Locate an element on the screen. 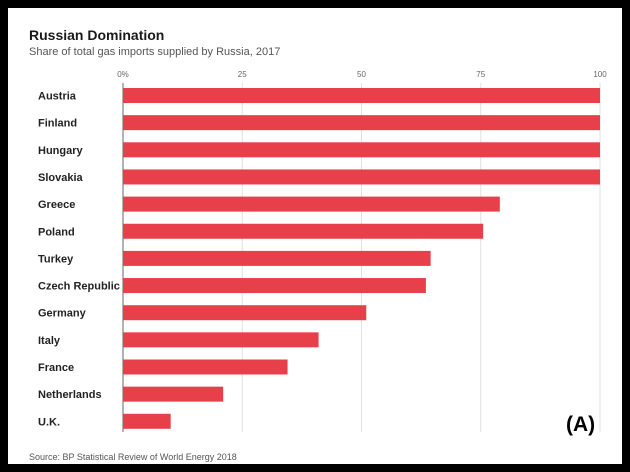  x-tick-label: 100 is located at coordinates (600, 74).